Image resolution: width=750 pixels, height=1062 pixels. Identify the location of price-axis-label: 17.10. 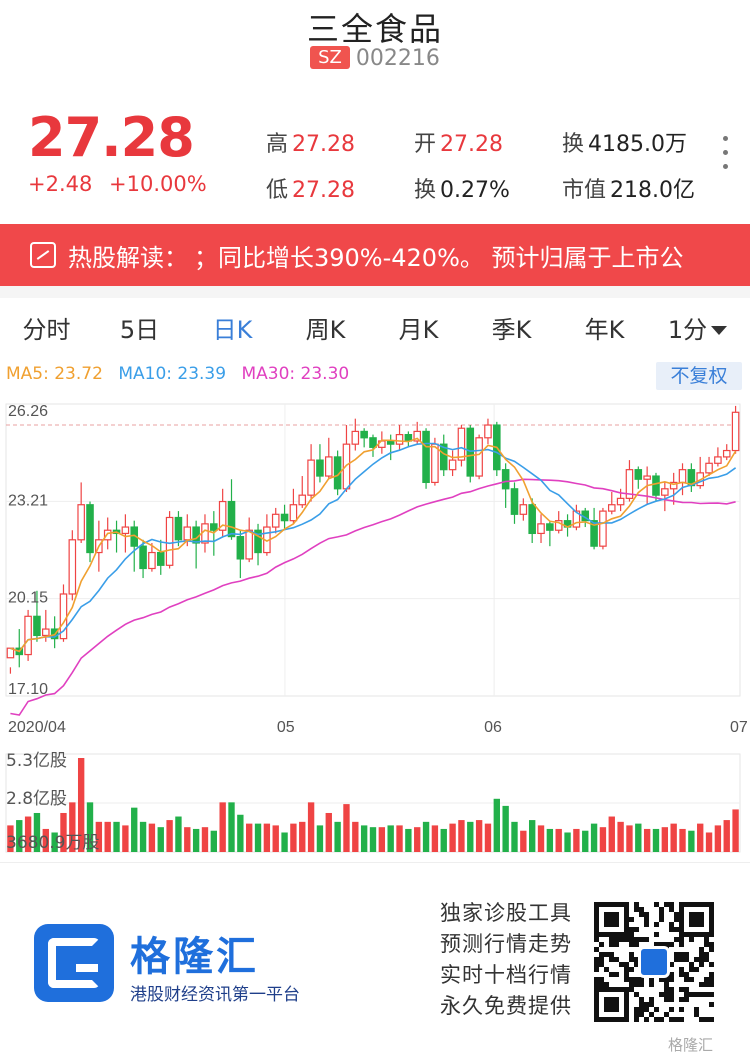
(28, 689).